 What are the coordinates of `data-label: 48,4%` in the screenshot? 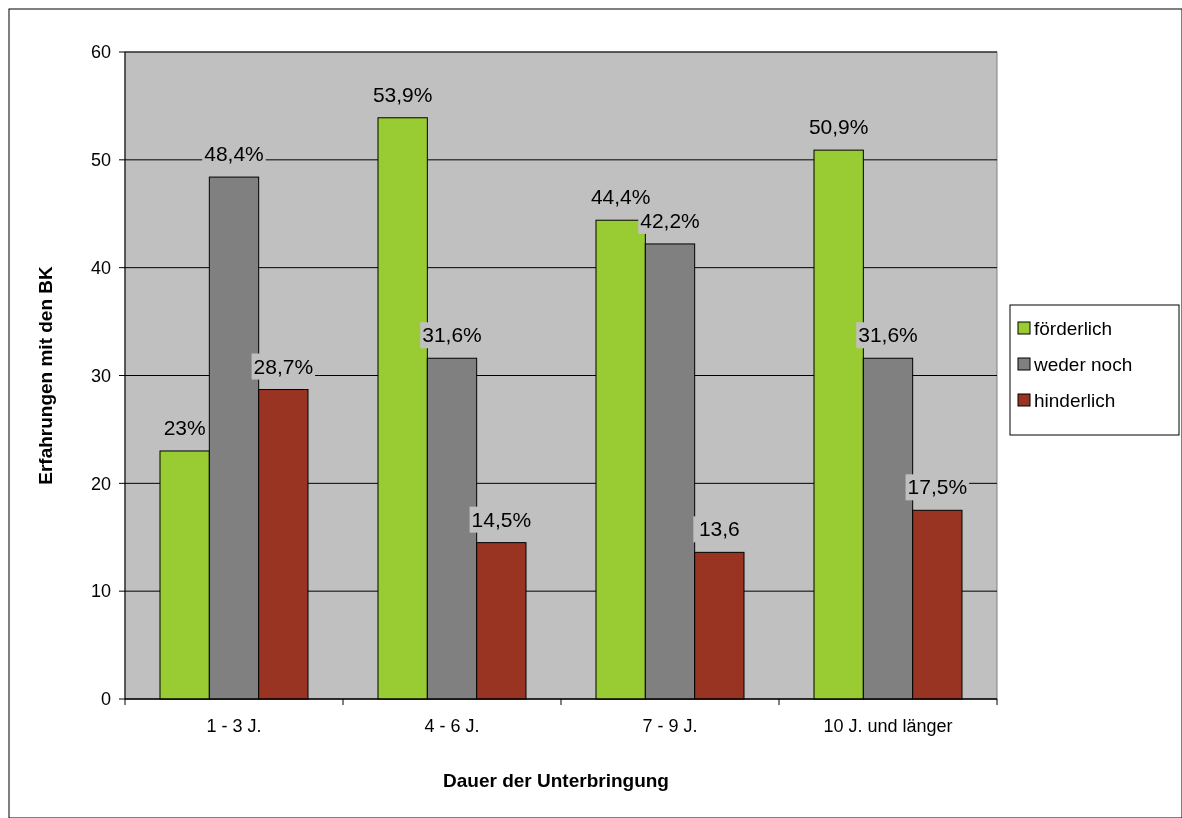 It's located at (234, 154).